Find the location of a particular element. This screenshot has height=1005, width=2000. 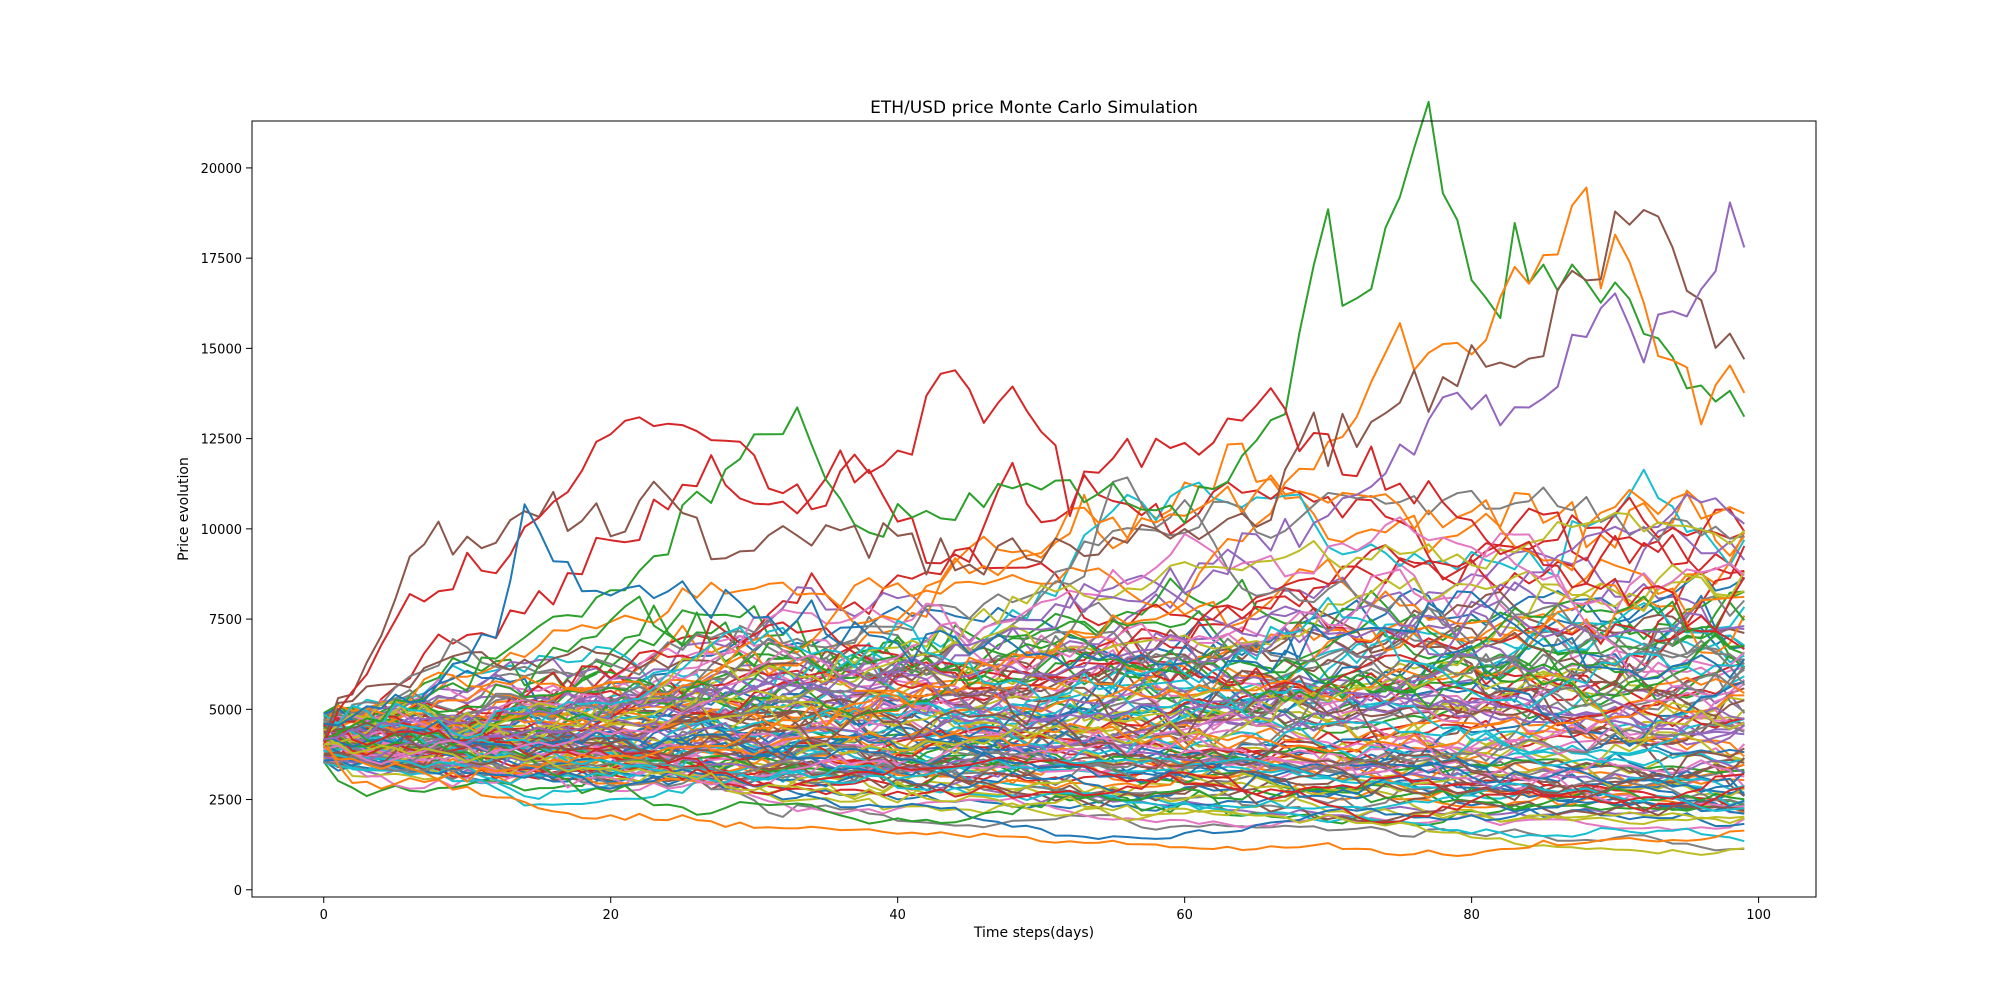

y-tick-label: 17500 is located at coordinates (221, 259).